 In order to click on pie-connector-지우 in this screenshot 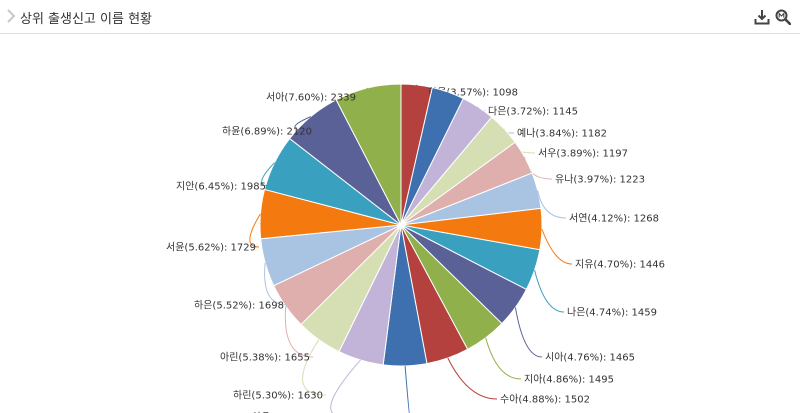, I will do `click(407, 389)`.